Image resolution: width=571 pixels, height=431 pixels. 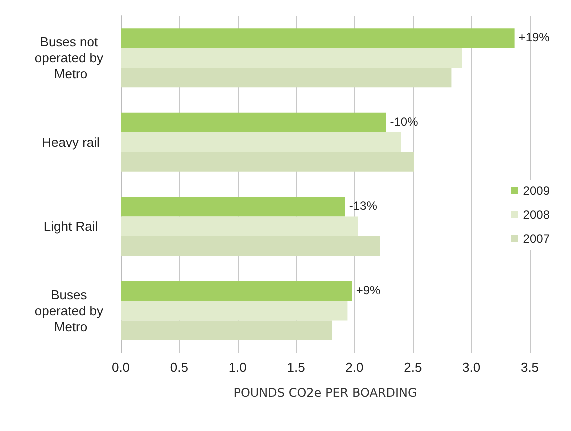 I want to click on x-tick-label: 3.0, so click(x=471, y=367).